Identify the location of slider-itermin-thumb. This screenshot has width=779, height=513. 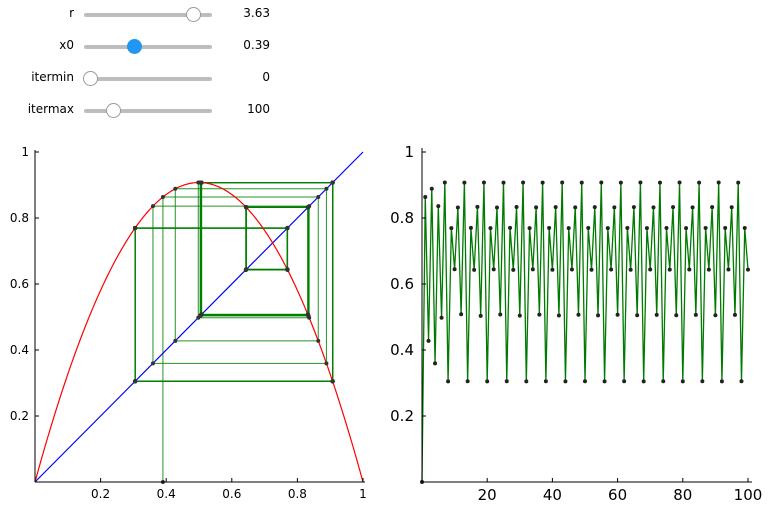
(90, 78).